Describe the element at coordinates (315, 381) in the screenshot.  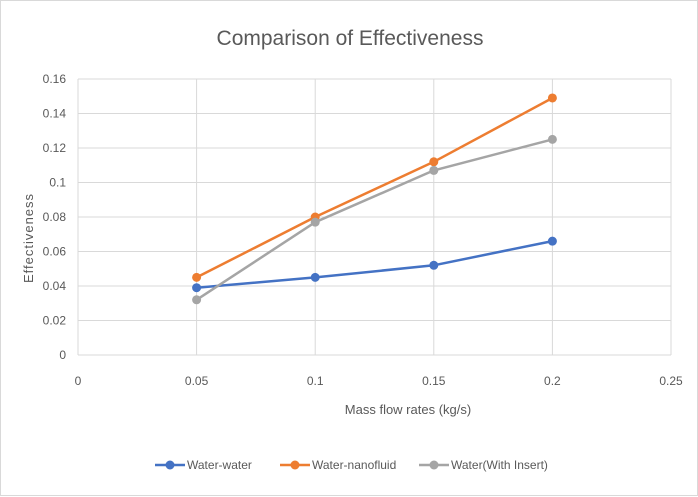
I see `x-tick-label: 0.1` at that location.